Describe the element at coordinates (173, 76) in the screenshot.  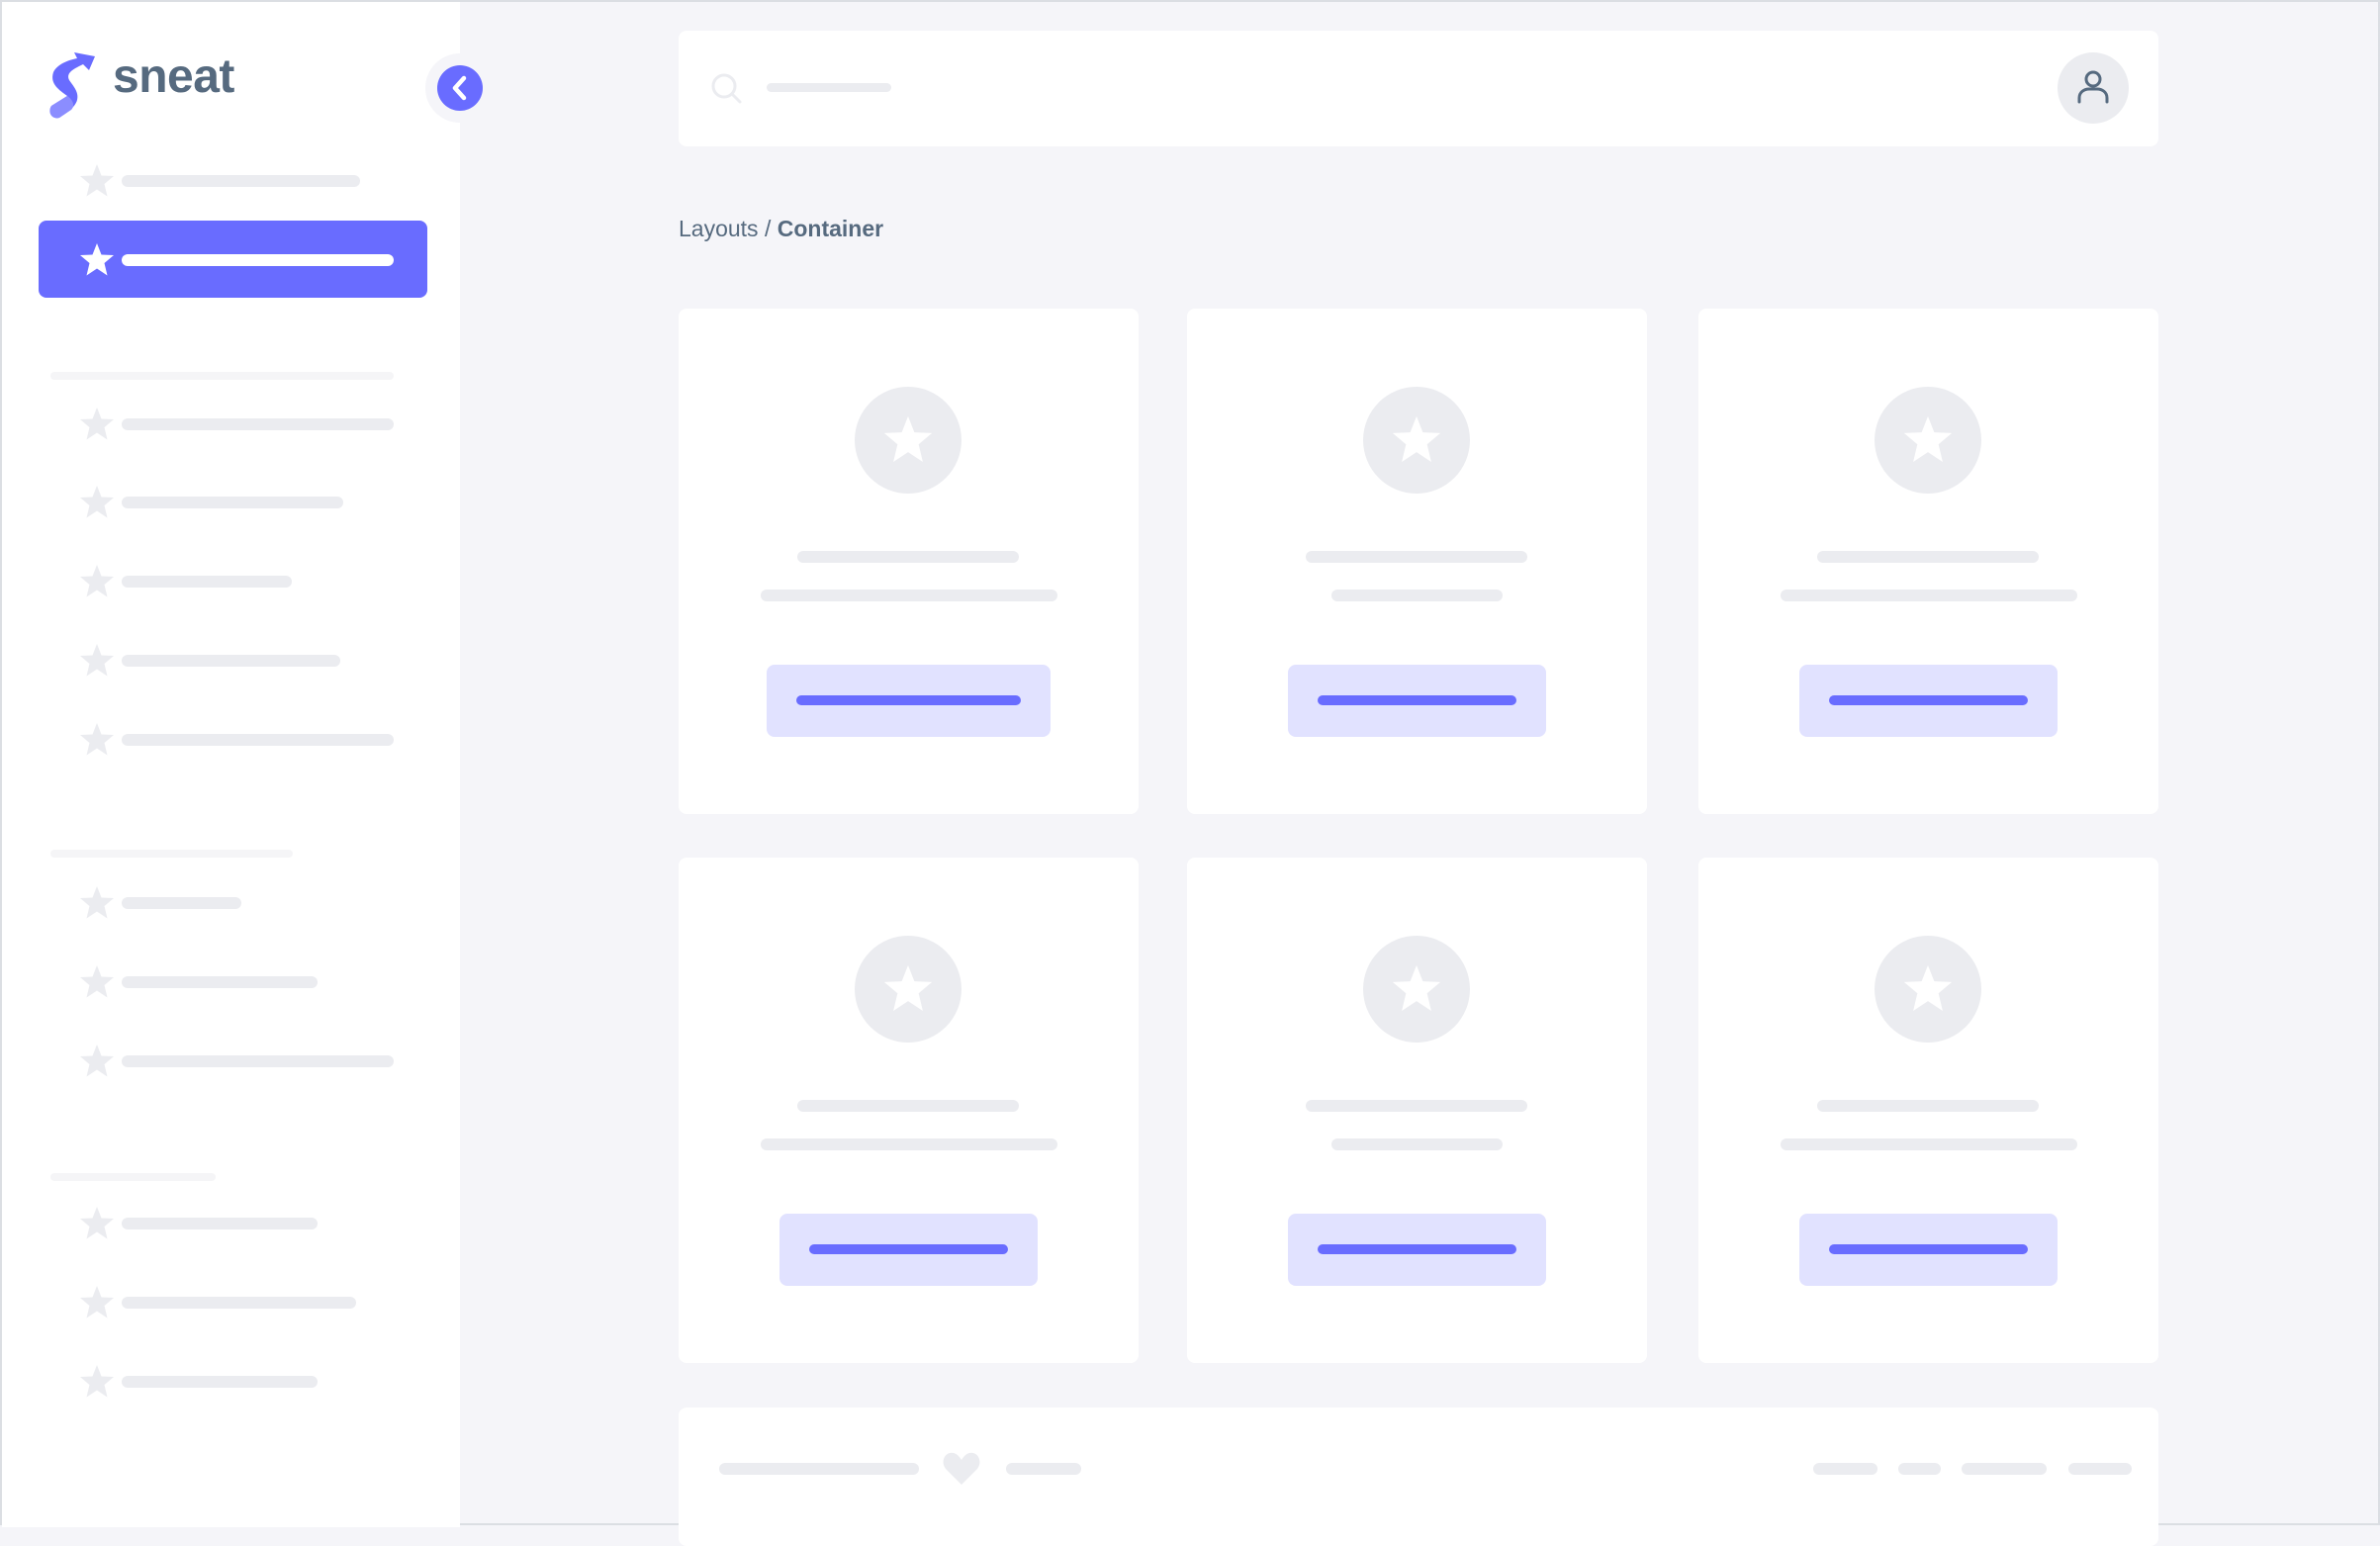
I see `logo-text: sneat` at that location.